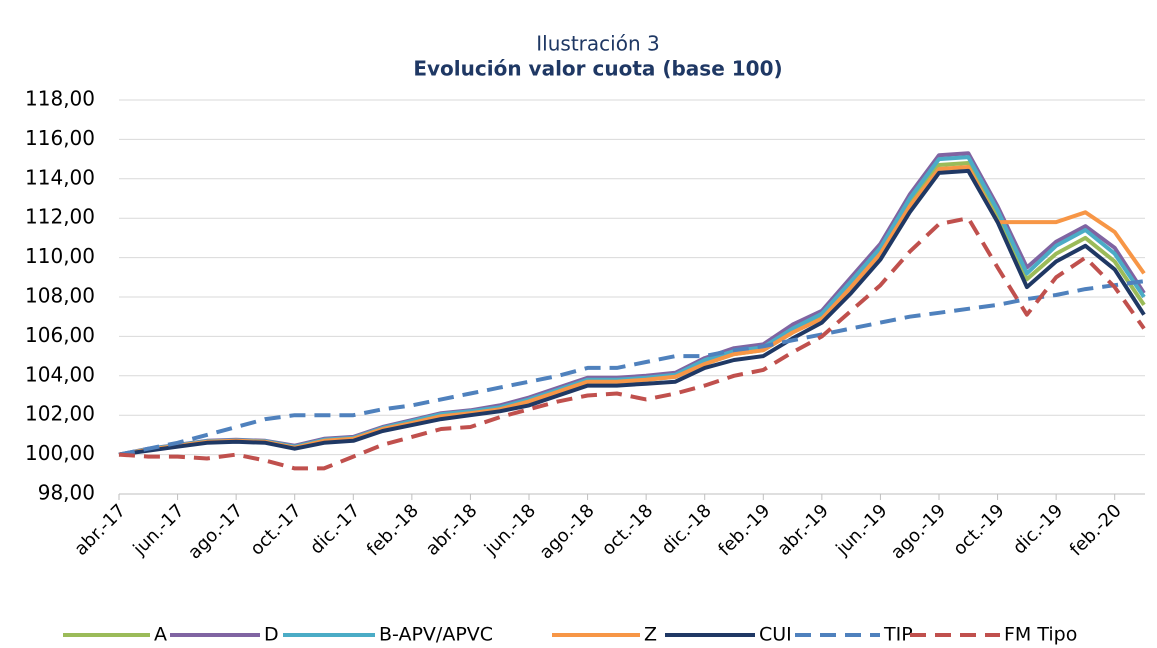  What do you see at coordinates (335, 529) in the screenshot?
I see `x-tick-label: dic.-17` at bounding box center [335, 529].